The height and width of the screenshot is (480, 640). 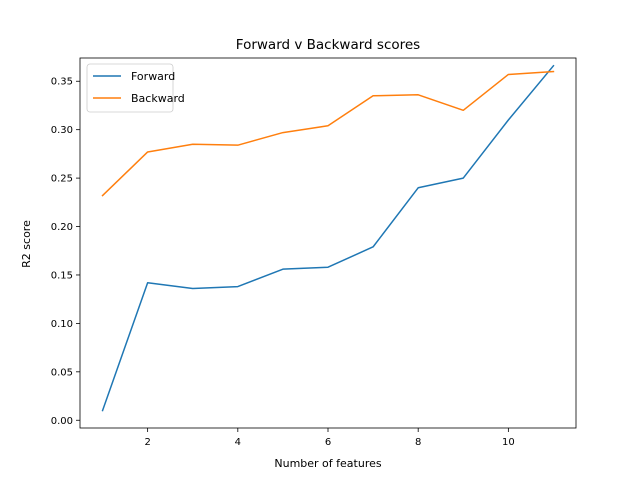 What do you see at coordinates (62, 82) in the screenshot?
I see `y-tick-label: 0.35` at bounding box center [62, 82].